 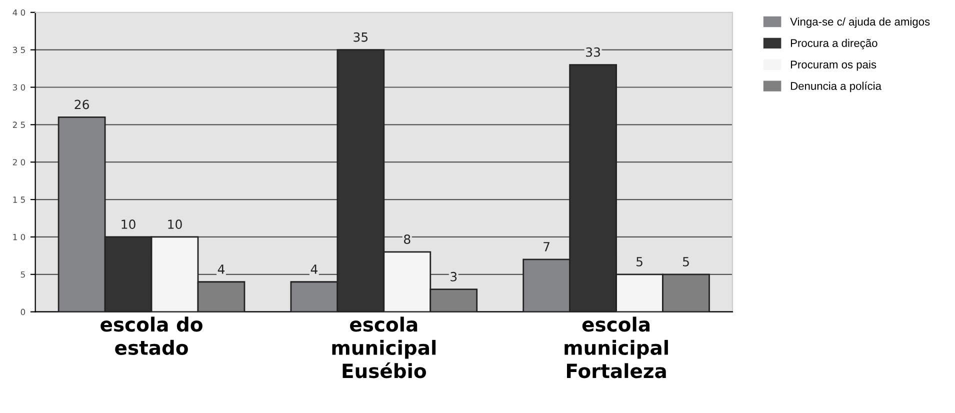 What do you see at coordinates (19, 162) in the screenshot?
I see `y-tick-label: 2 0` at bounding box center [19, 162].